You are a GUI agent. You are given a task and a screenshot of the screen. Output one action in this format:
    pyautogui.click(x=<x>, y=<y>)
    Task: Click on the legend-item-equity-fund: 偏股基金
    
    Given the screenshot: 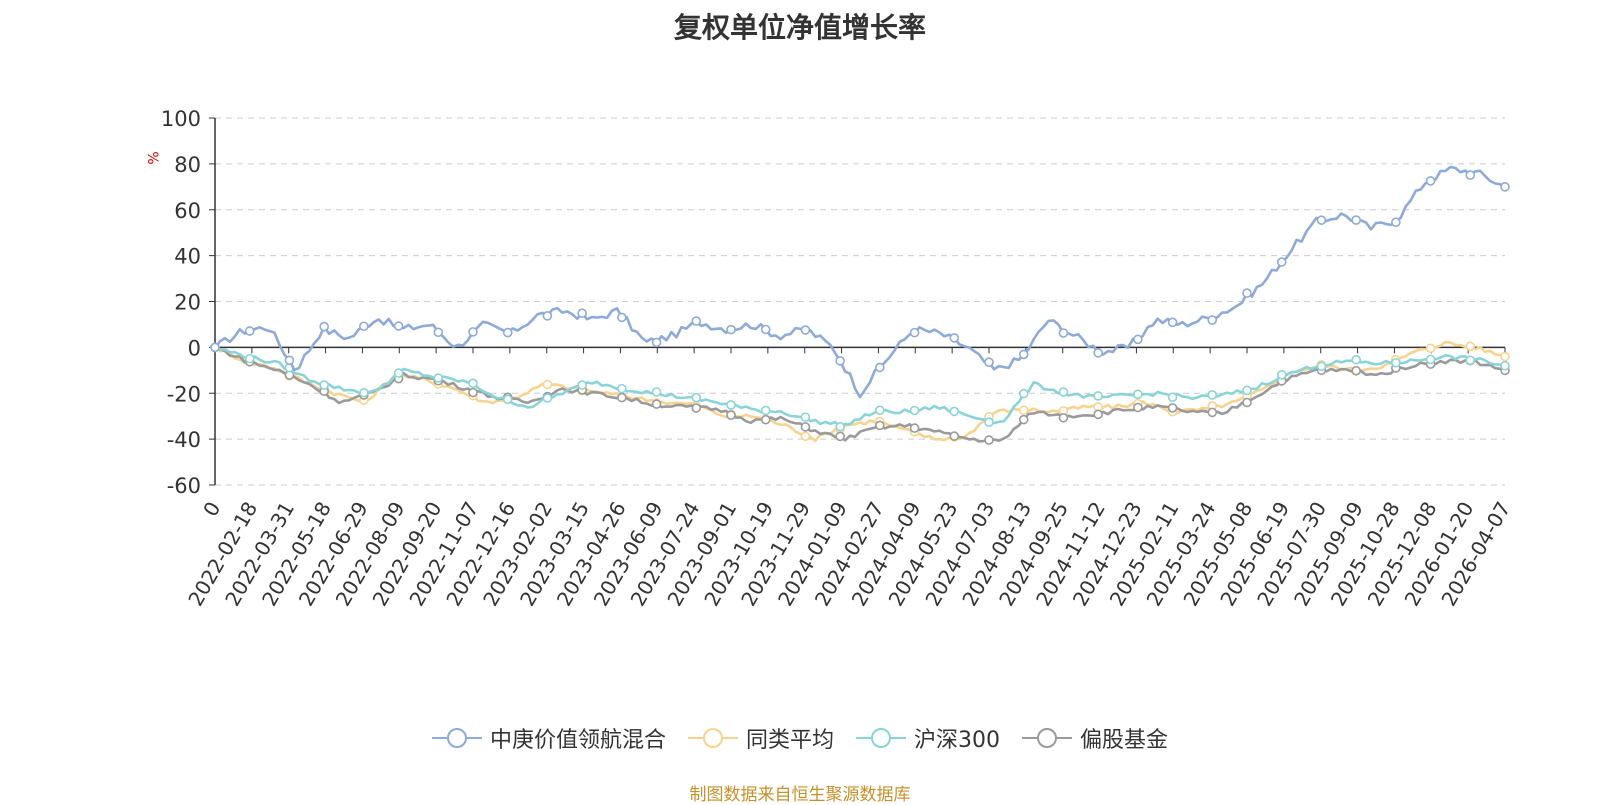 What is the action you would take?
    pyautogui.click(x=1095, y=738)
    